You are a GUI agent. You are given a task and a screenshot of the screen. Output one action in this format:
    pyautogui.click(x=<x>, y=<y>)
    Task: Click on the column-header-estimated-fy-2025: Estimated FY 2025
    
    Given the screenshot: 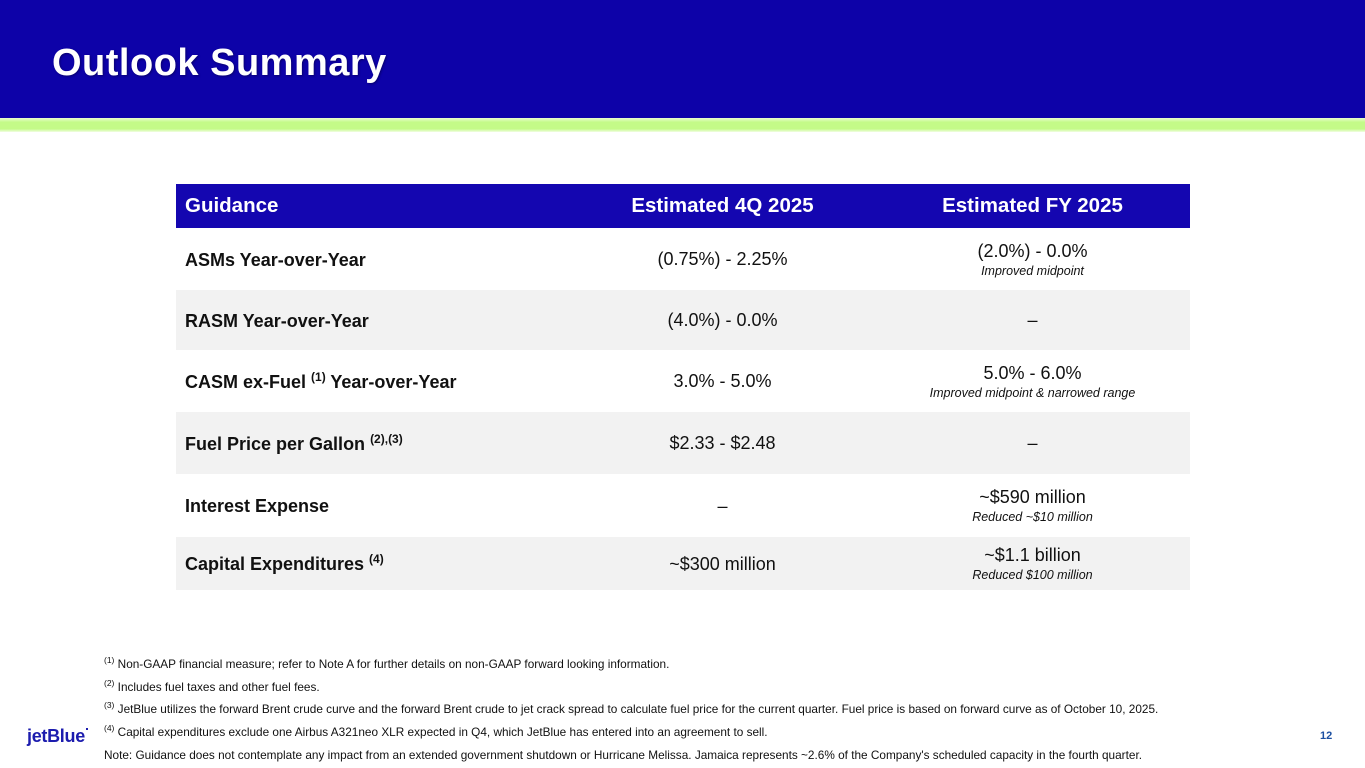 What is the action you would take?
    pyautogui.click(x=1032, y=205)
    